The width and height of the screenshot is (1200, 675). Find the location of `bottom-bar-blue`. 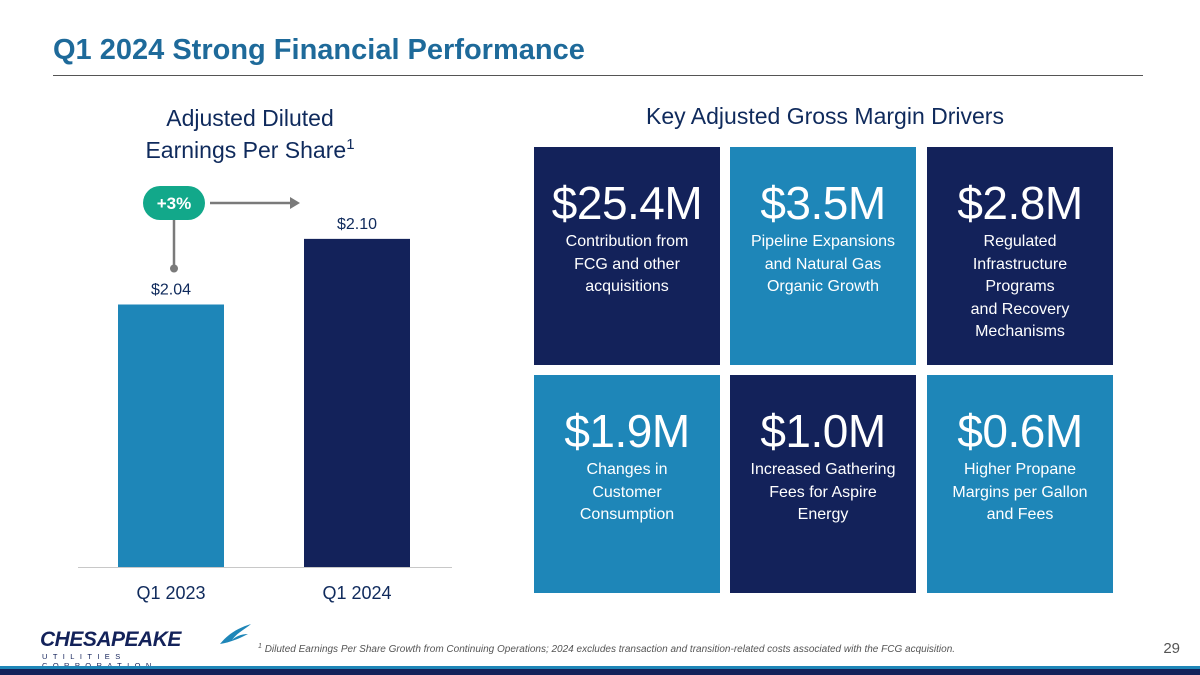

bottom-bar-blue is located at coordinates (600, 667).